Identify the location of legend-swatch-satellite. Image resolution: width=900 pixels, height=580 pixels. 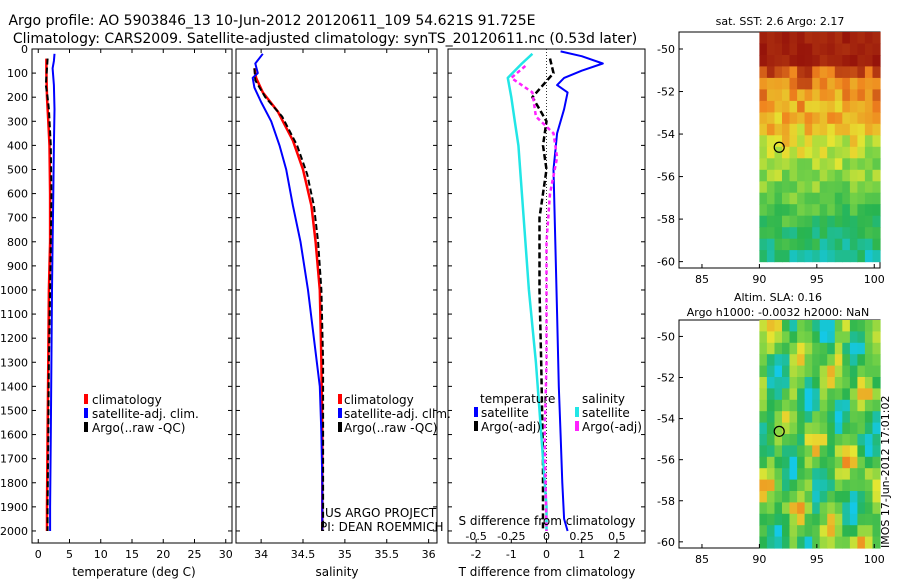
(86, 413).